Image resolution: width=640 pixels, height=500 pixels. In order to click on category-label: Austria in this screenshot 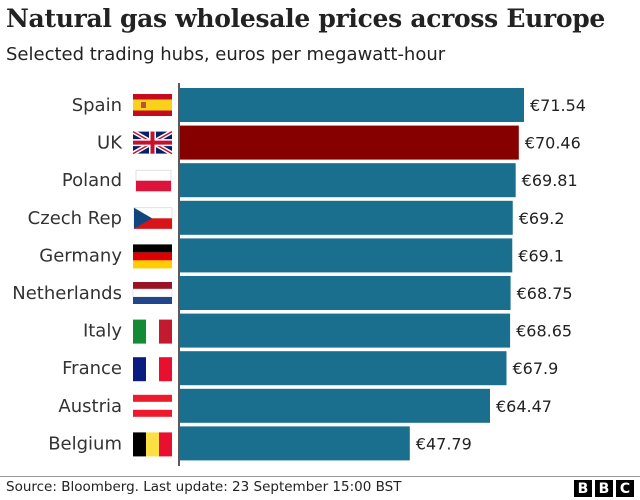, I will do `click(90, 406)`.